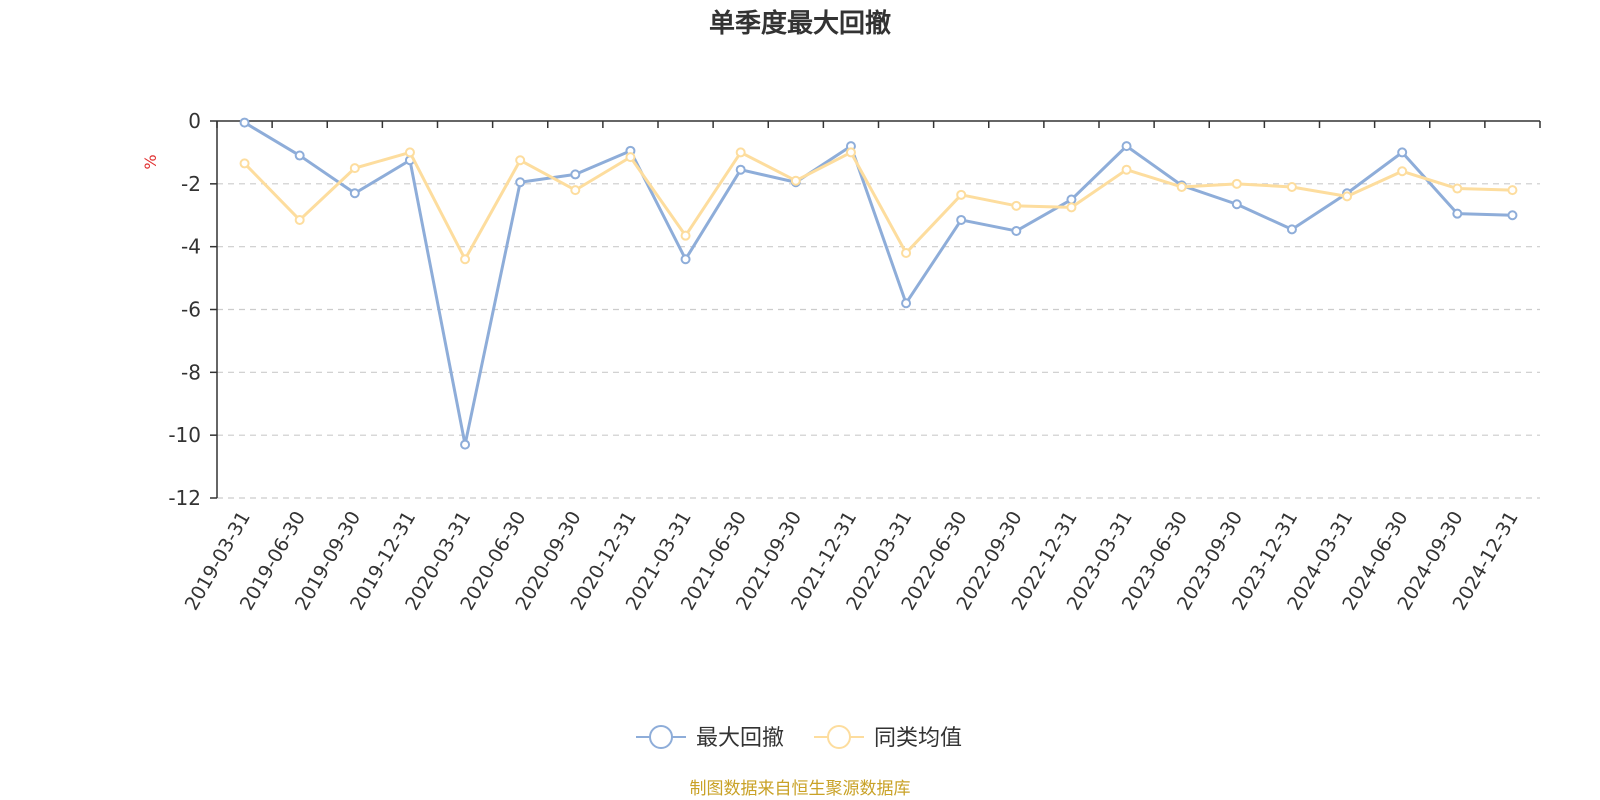 The image size is (1600, 800). What do you see at coordinates (184, 435) in the screenshot?
I see `y-tick-label: -10` at bounding box center [184, 435].